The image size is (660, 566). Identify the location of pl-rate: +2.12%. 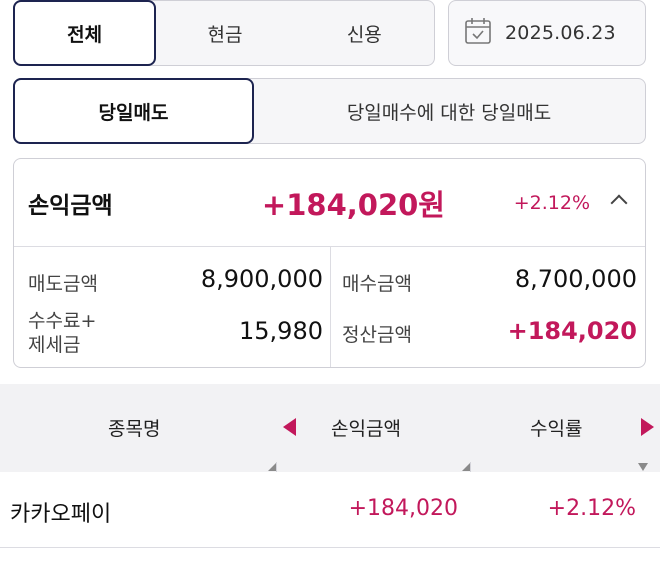
(551, 202).